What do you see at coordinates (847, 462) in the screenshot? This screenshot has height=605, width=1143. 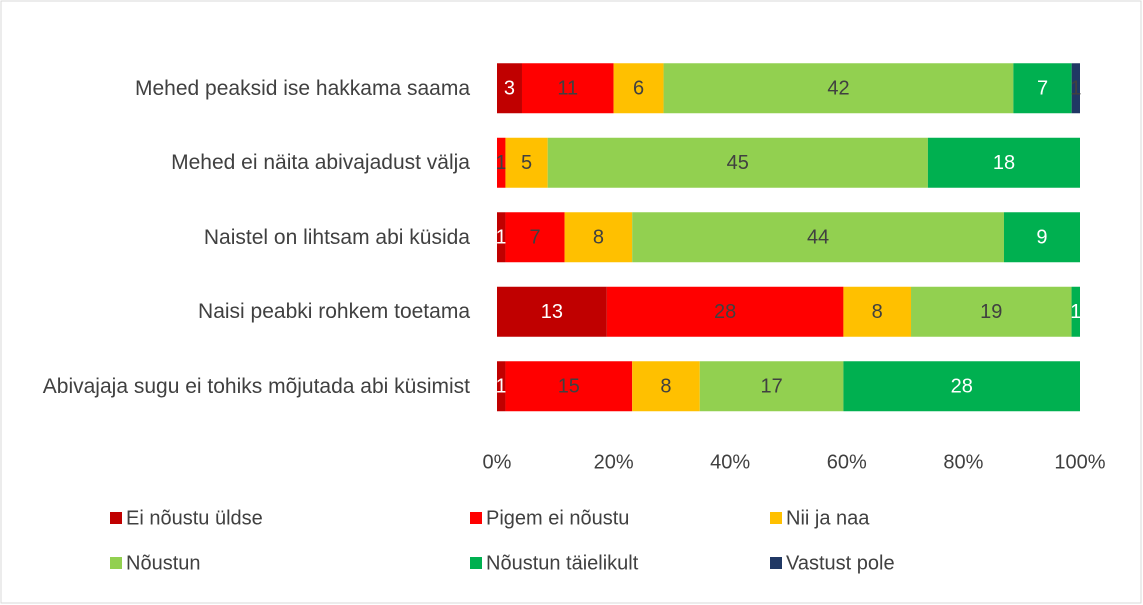 I see `x-tick-label: 60%` at bounding box center [847, 462].